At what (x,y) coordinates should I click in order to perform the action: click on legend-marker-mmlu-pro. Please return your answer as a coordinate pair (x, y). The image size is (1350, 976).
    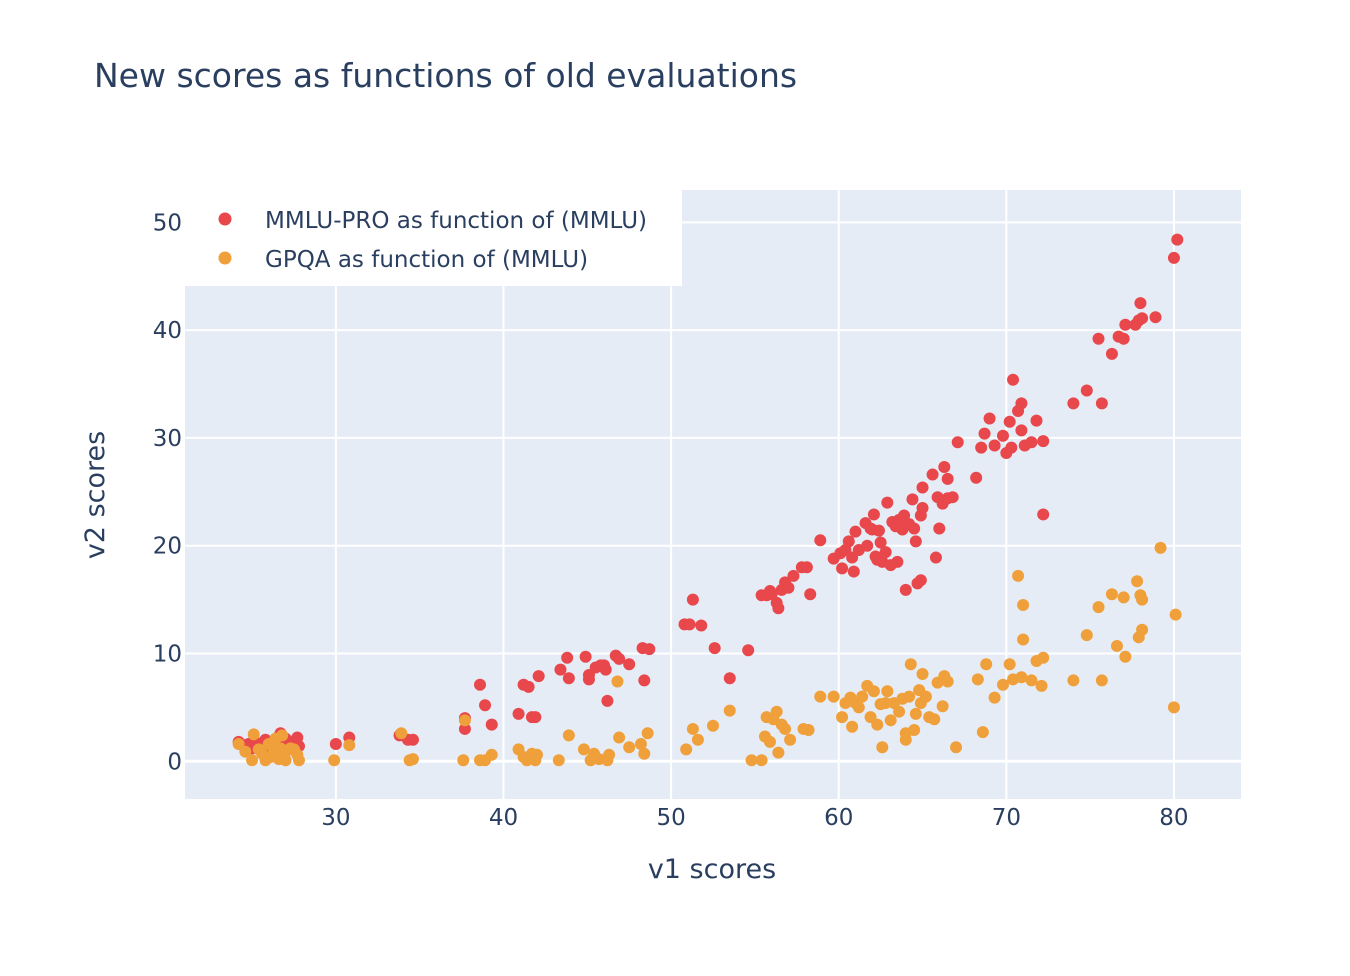
    Looking at the image, I should click on (225, 219).